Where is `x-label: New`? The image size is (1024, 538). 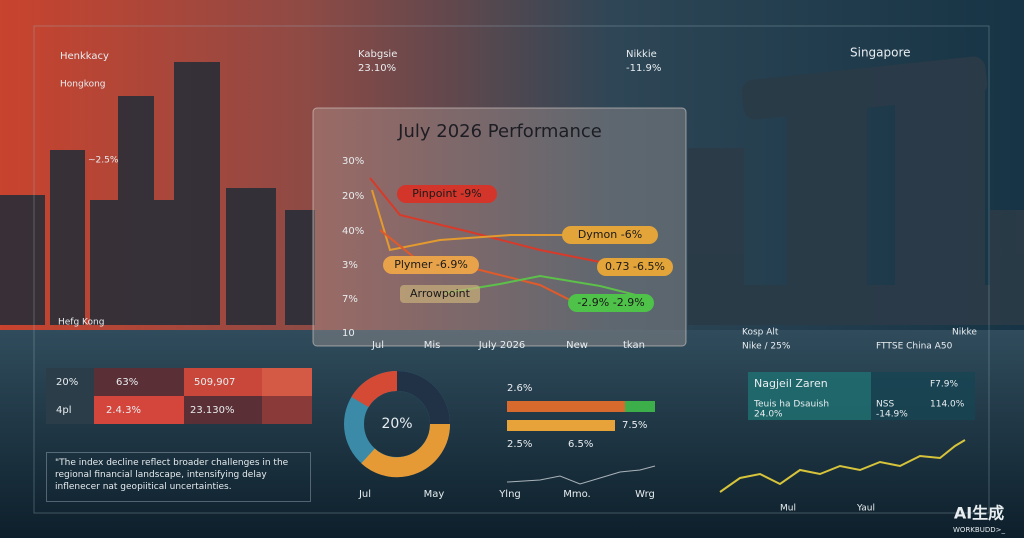 x-label: New is located at coordinates (577, 345).